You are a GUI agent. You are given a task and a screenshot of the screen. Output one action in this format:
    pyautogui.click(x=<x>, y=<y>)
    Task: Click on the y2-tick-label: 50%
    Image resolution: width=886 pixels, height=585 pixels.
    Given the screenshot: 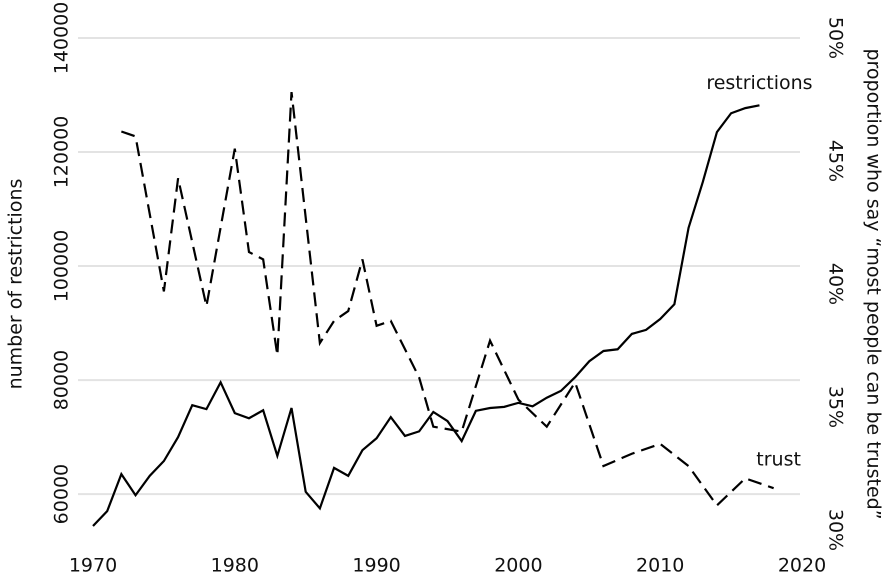 What is the action you would take?
    pyautogui.click(x=836, y=38)
    